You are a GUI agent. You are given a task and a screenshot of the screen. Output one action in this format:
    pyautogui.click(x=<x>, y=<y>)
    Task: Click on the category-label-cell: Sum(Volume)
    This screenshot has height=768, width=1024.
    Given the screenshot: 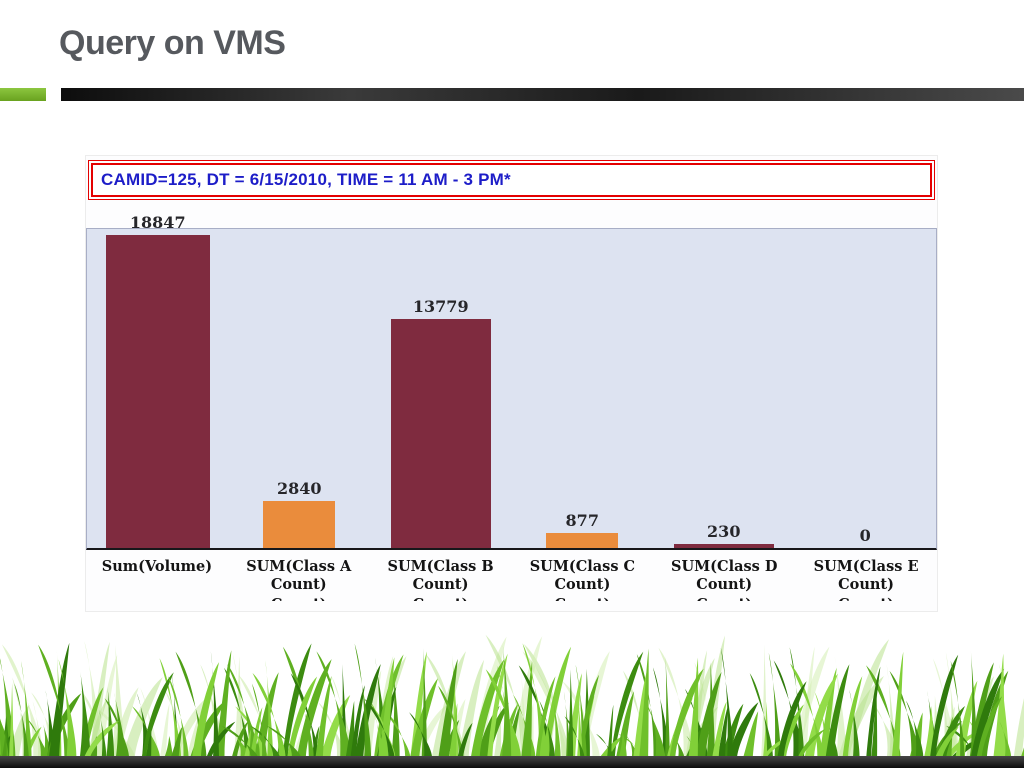 What is the action you would take?
    pyautogui.click(x=157, y=577)
    